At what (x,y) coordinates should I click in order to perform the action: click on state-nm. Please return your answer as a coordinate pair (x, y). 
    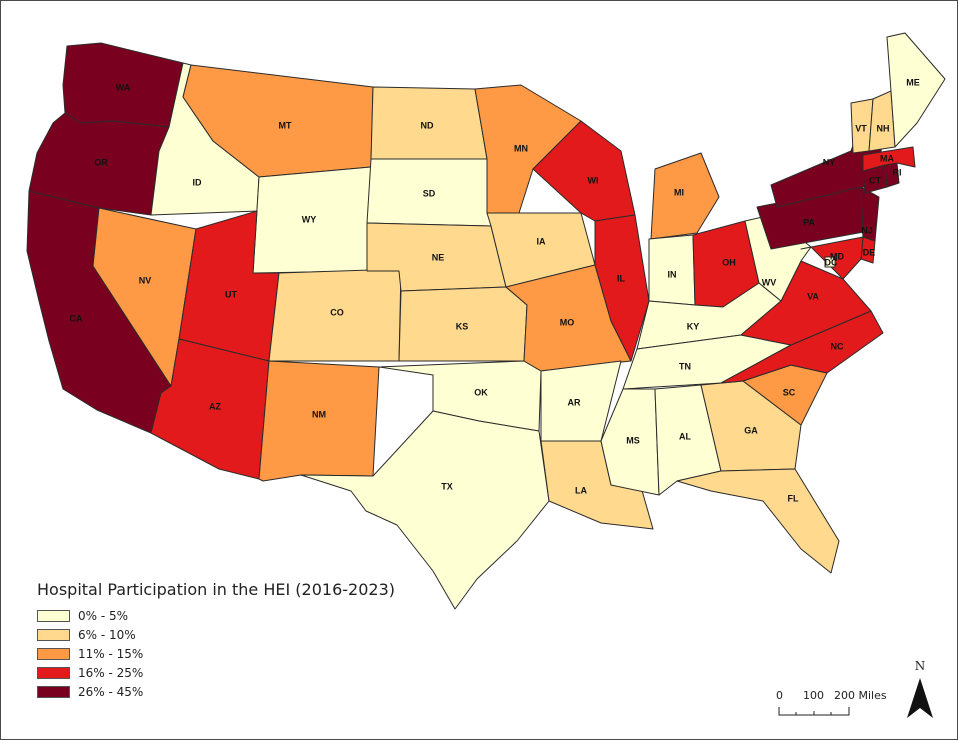
    Looking at the image, I should click on (319, 421).